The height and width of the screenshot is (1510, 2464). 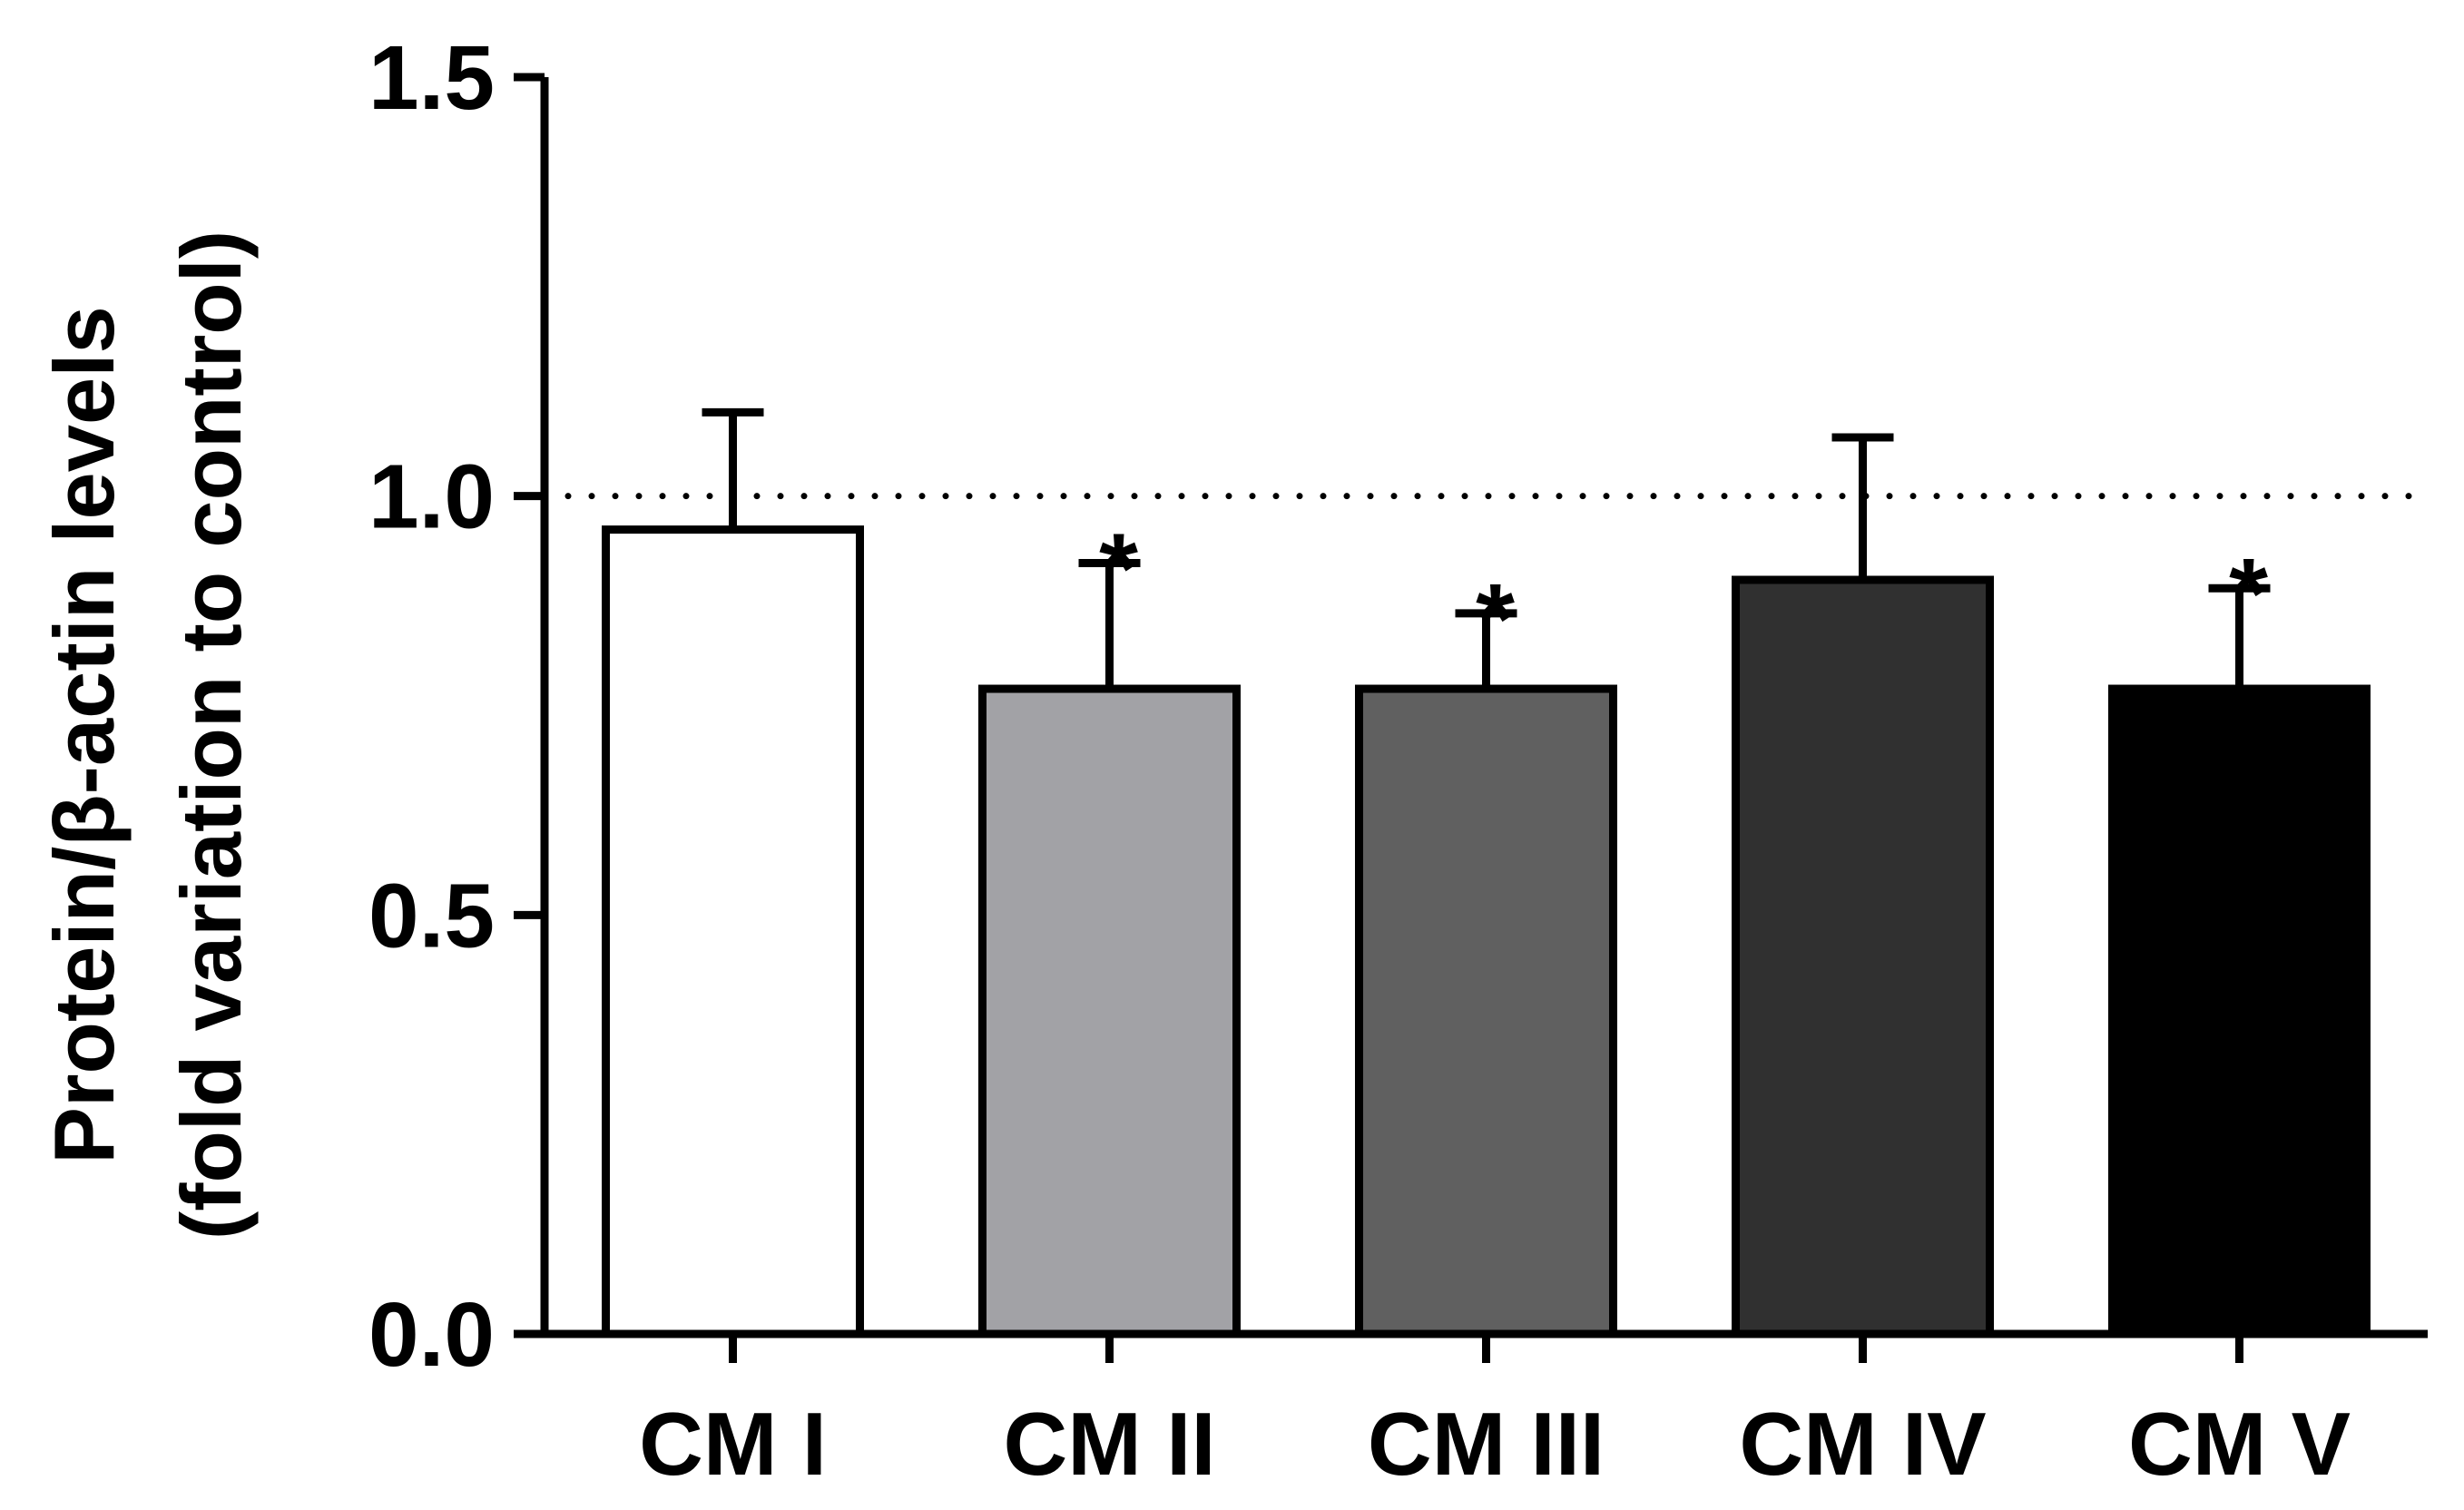 I want to click on x-tick-label-1: CM I, so click(x=733, y=1444).